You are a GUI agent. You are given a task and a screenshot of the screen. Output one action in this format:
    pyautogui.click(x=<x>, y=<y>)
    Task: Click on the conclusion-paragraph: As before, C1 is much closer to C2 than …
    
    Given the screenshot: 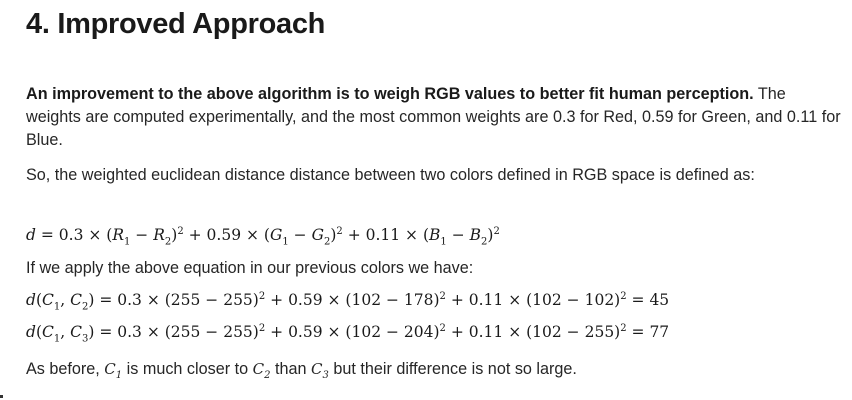 What is the action you would take?
    pyautogui.click(x=301, y=372)
    